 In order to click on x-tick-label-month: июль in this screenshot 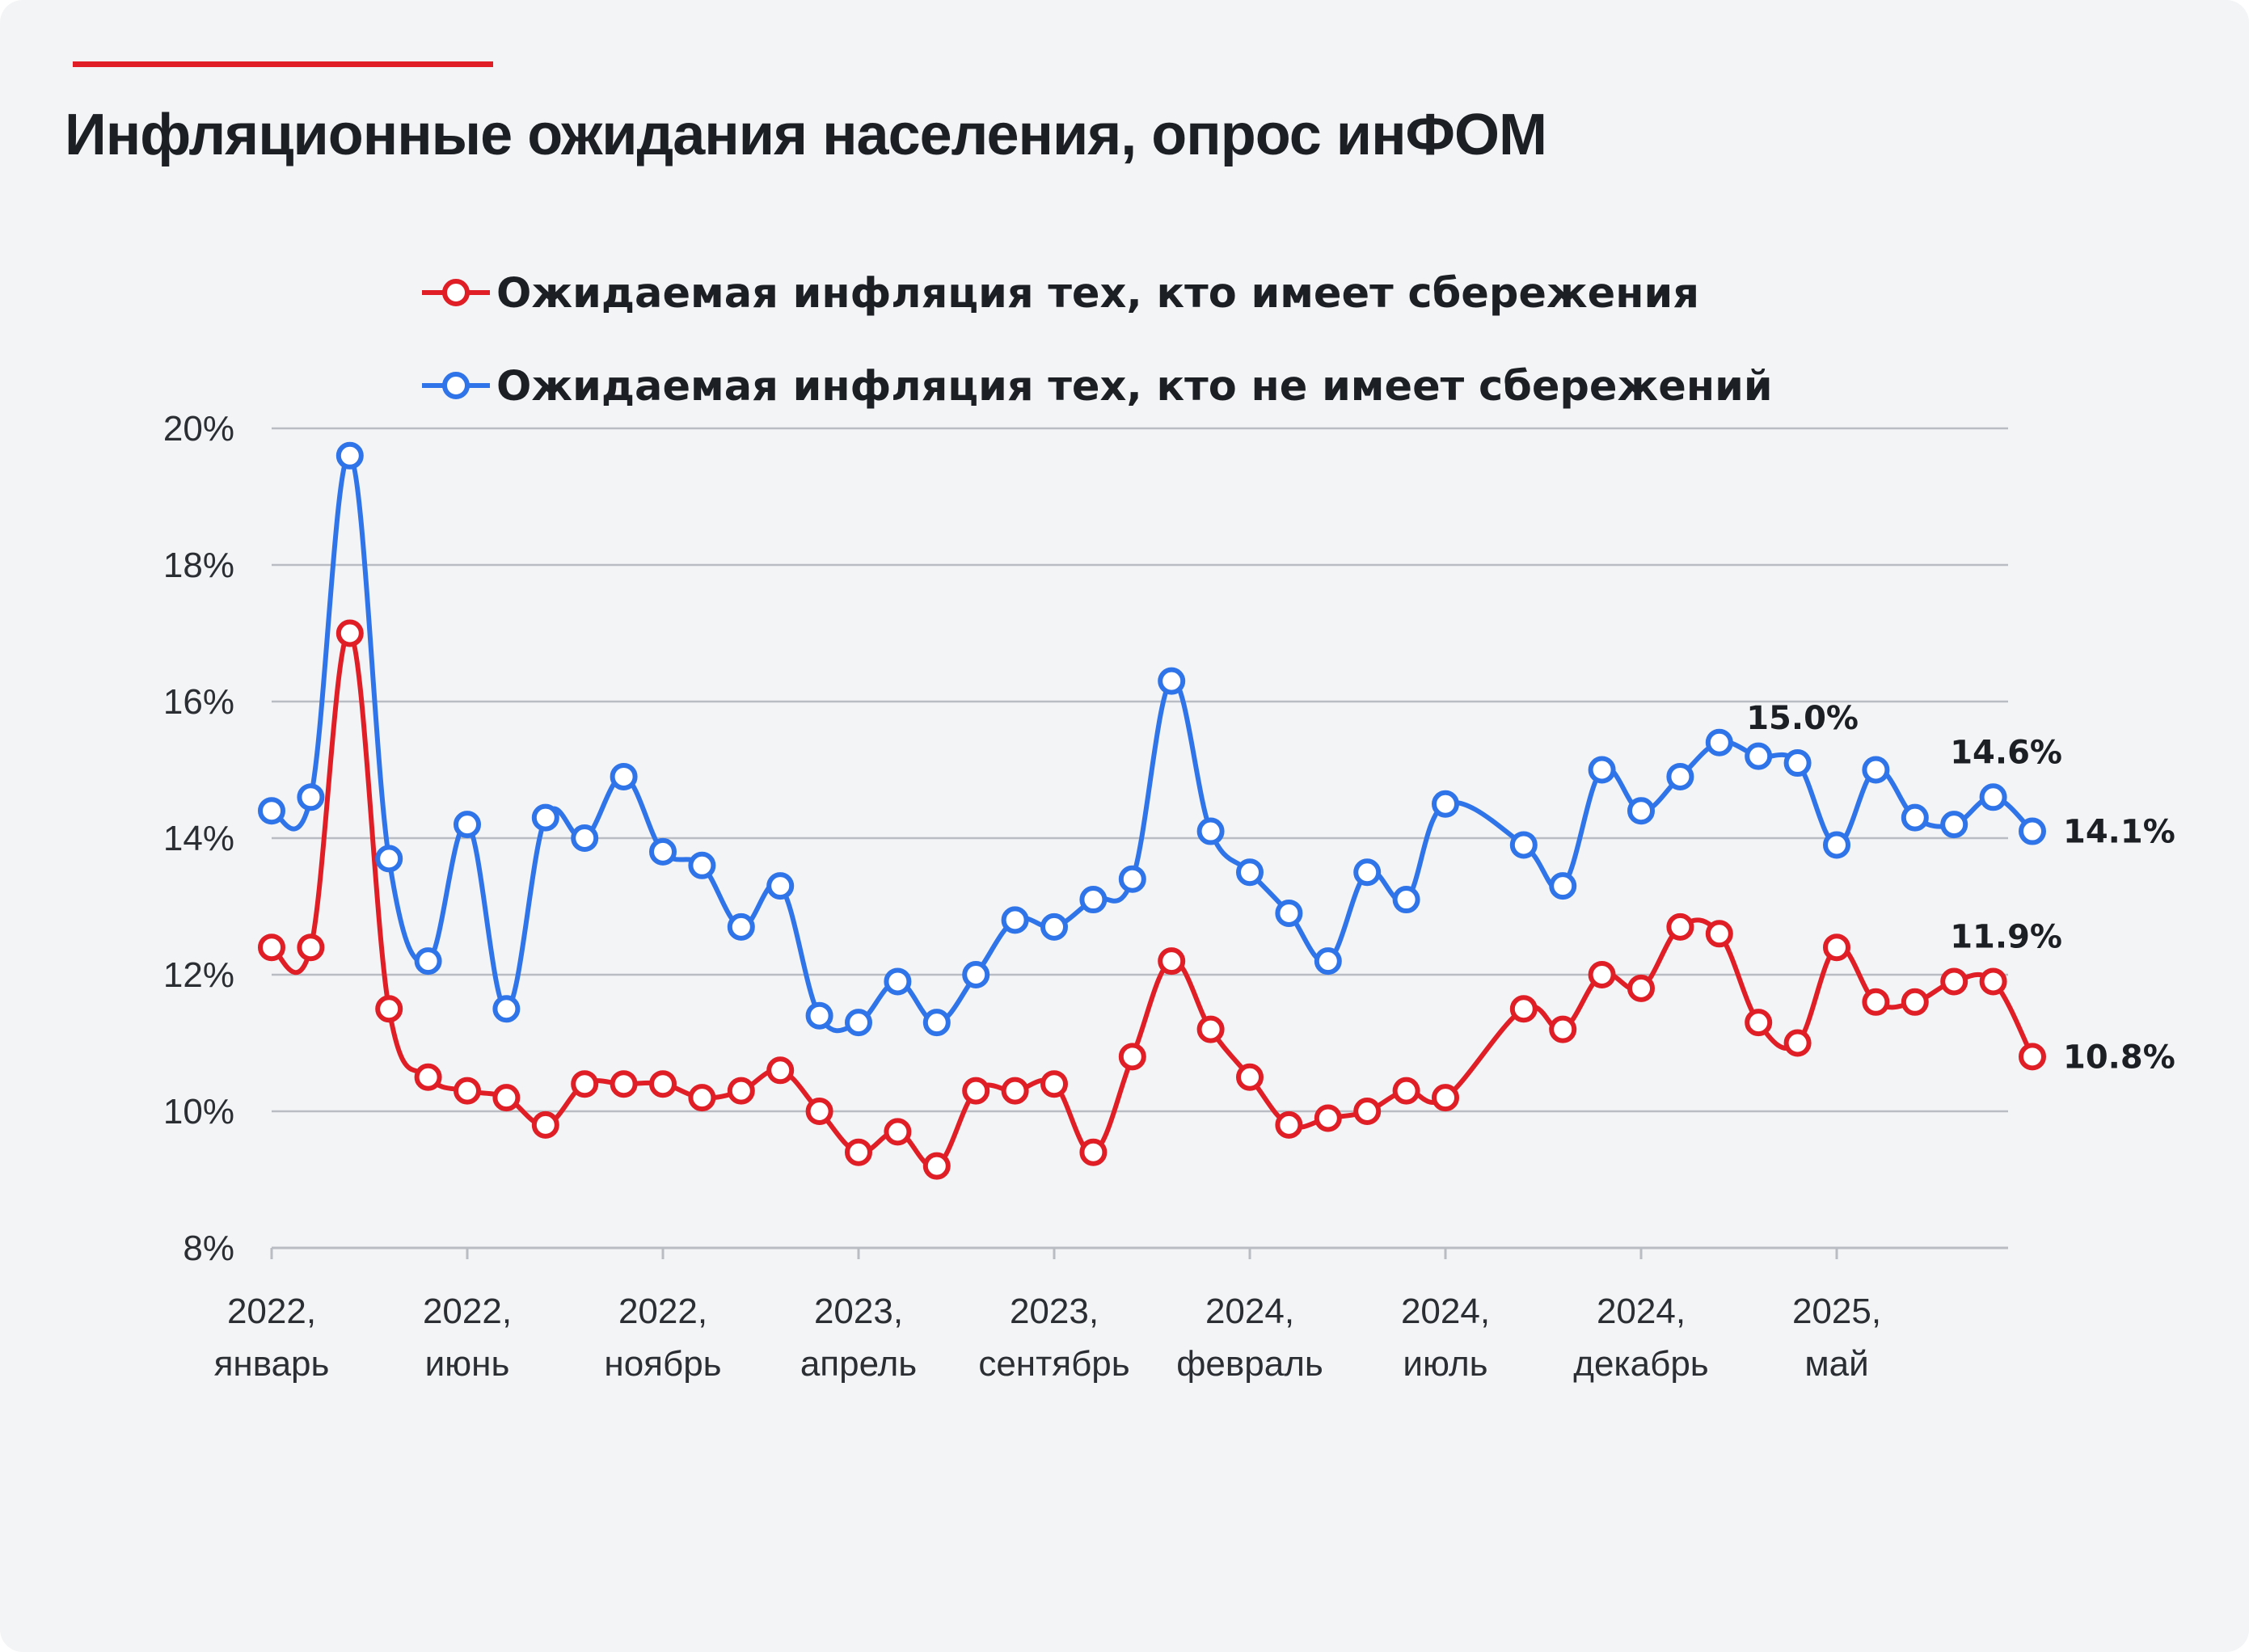, I will do `click(1445, 1364)`.